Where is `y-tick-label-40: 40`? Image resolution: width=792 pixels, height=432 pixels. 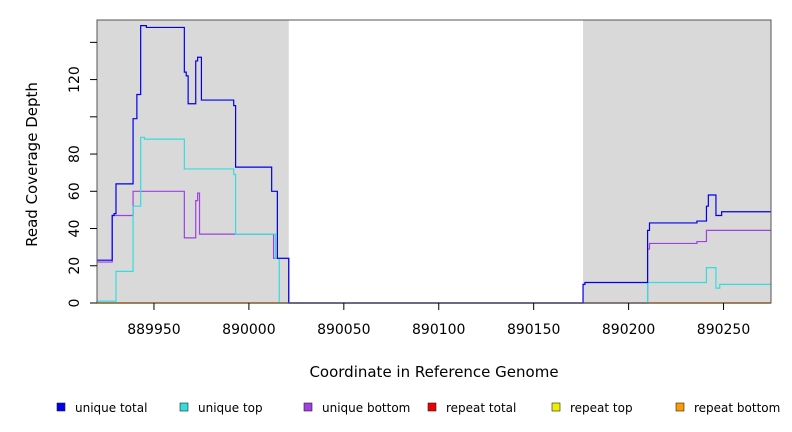
y-tick-label-40: 40 is located at coordinates (75, 229).